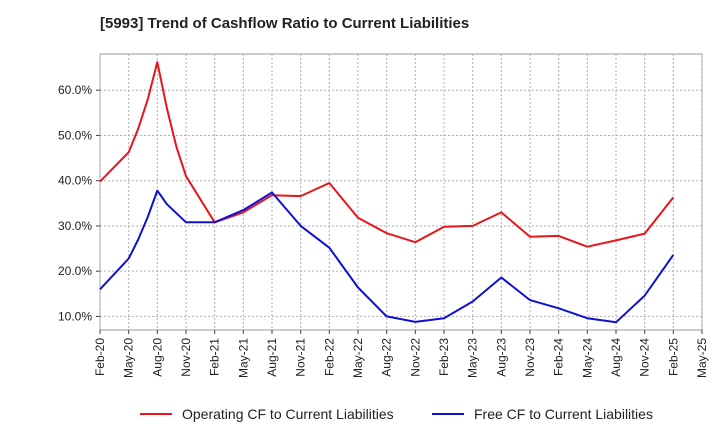 This screenshot has height=440, width=720. Describe the element at coordinates (272, 357) in the screenshot. I see `x-tick-label: Aug-21` at that location.